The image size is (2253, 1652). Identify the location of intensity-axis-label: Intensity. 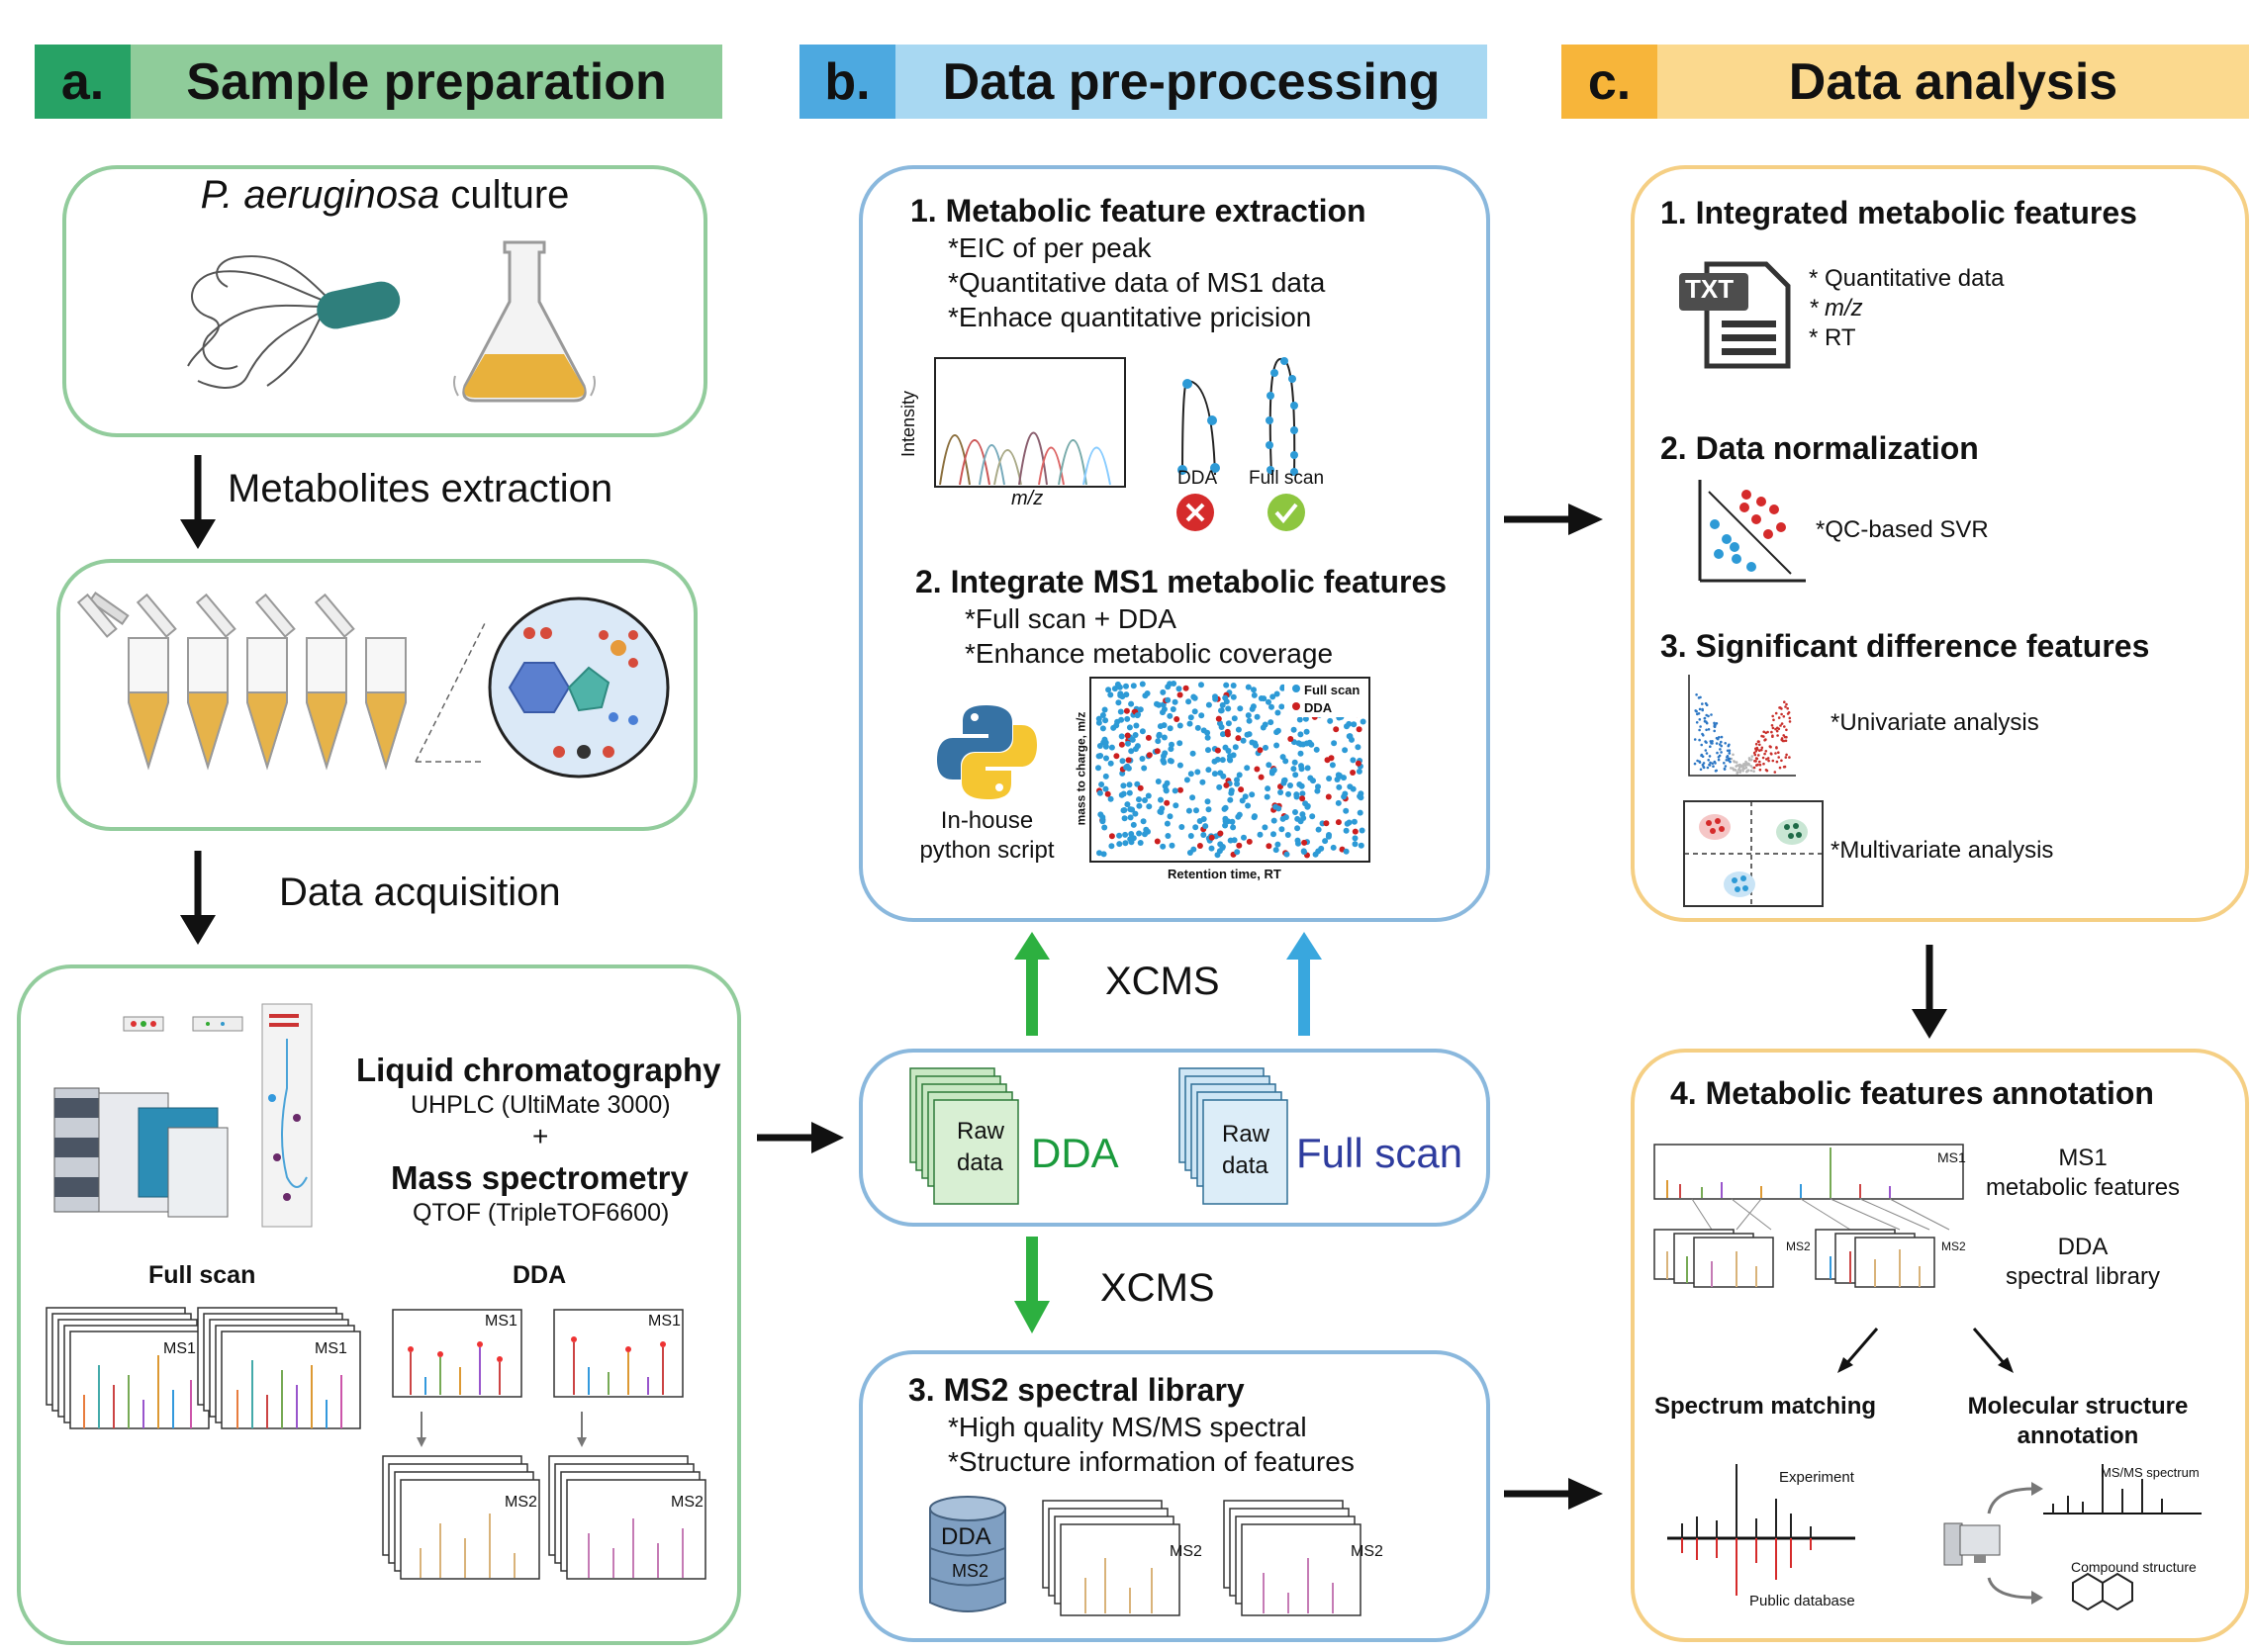
(909, 424).